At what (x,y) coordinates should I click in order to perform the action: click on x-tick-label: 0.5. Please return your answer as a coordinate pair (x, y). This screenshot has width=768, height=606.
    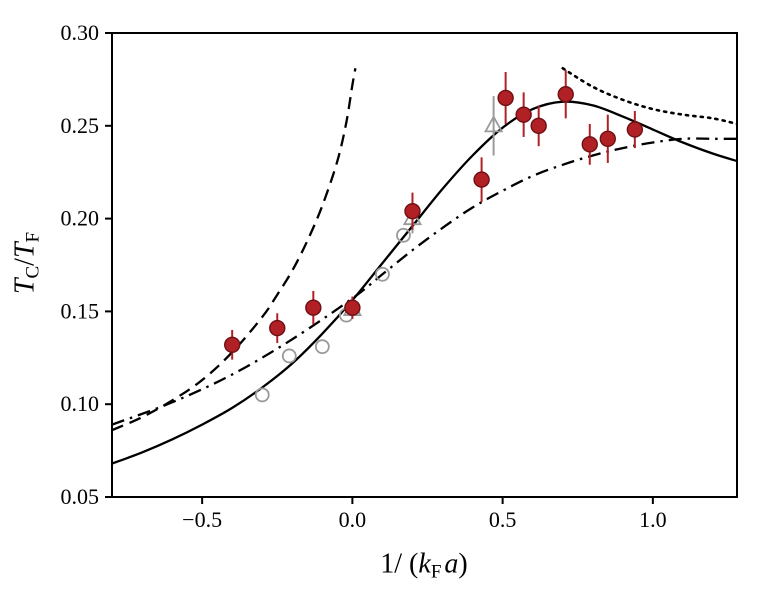
    Looking at the image, I should click on (503, 519).